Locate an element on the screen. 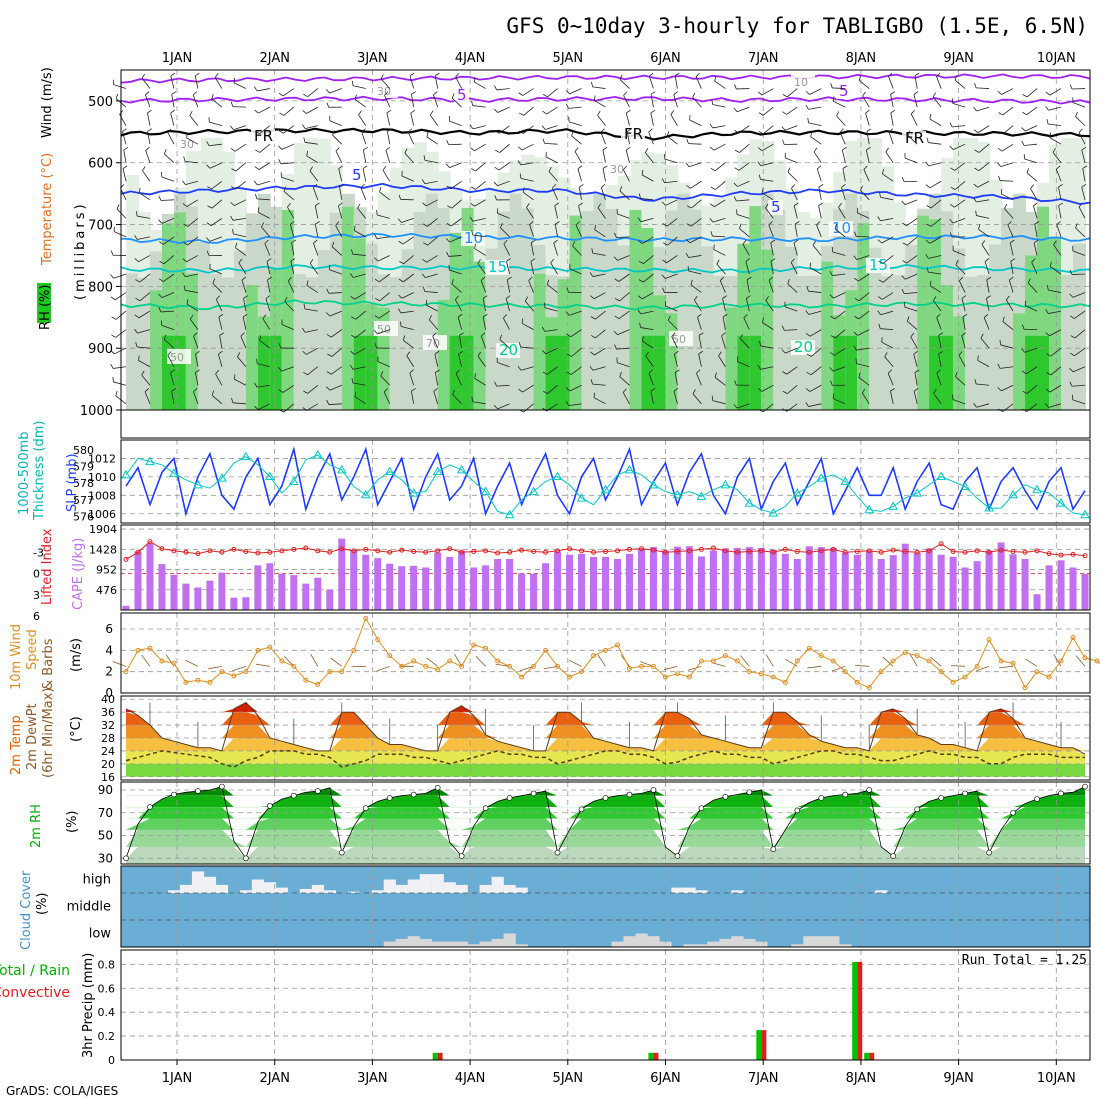 This screenshot has height=1100, width=1100. cloud-labels: Cloud Cover (%) is located at coordinates (34, 910).